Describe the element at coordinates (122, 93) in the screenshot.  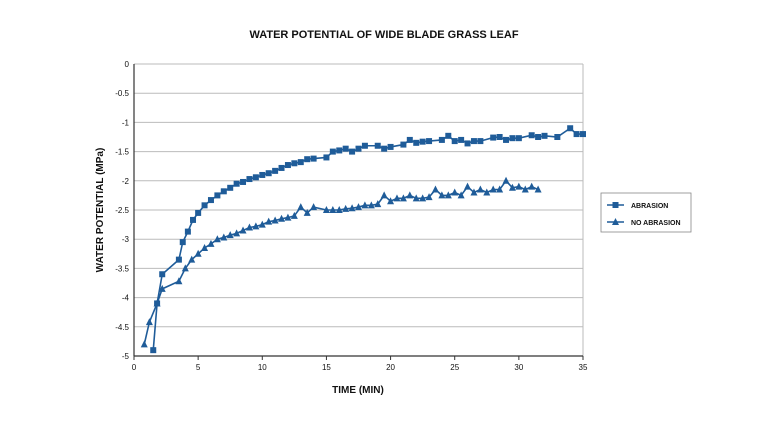
I see `y-tick-label: -0.5` at that location.